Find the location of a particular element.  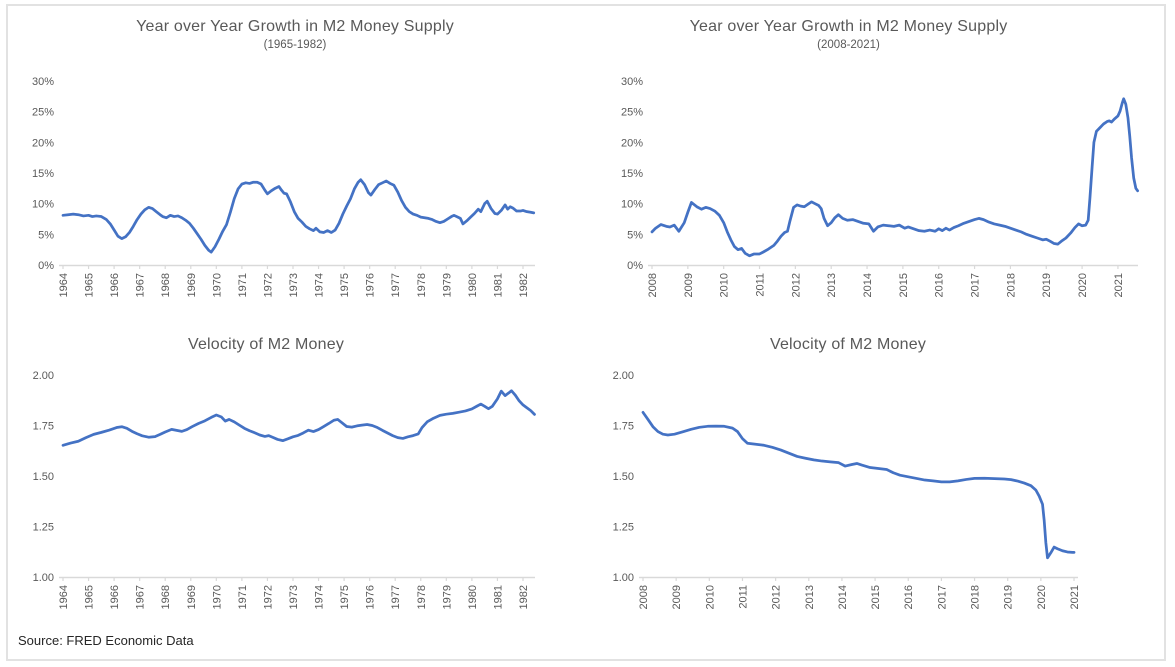

y-tick-label: 20% is located at coordinates (43, 143).